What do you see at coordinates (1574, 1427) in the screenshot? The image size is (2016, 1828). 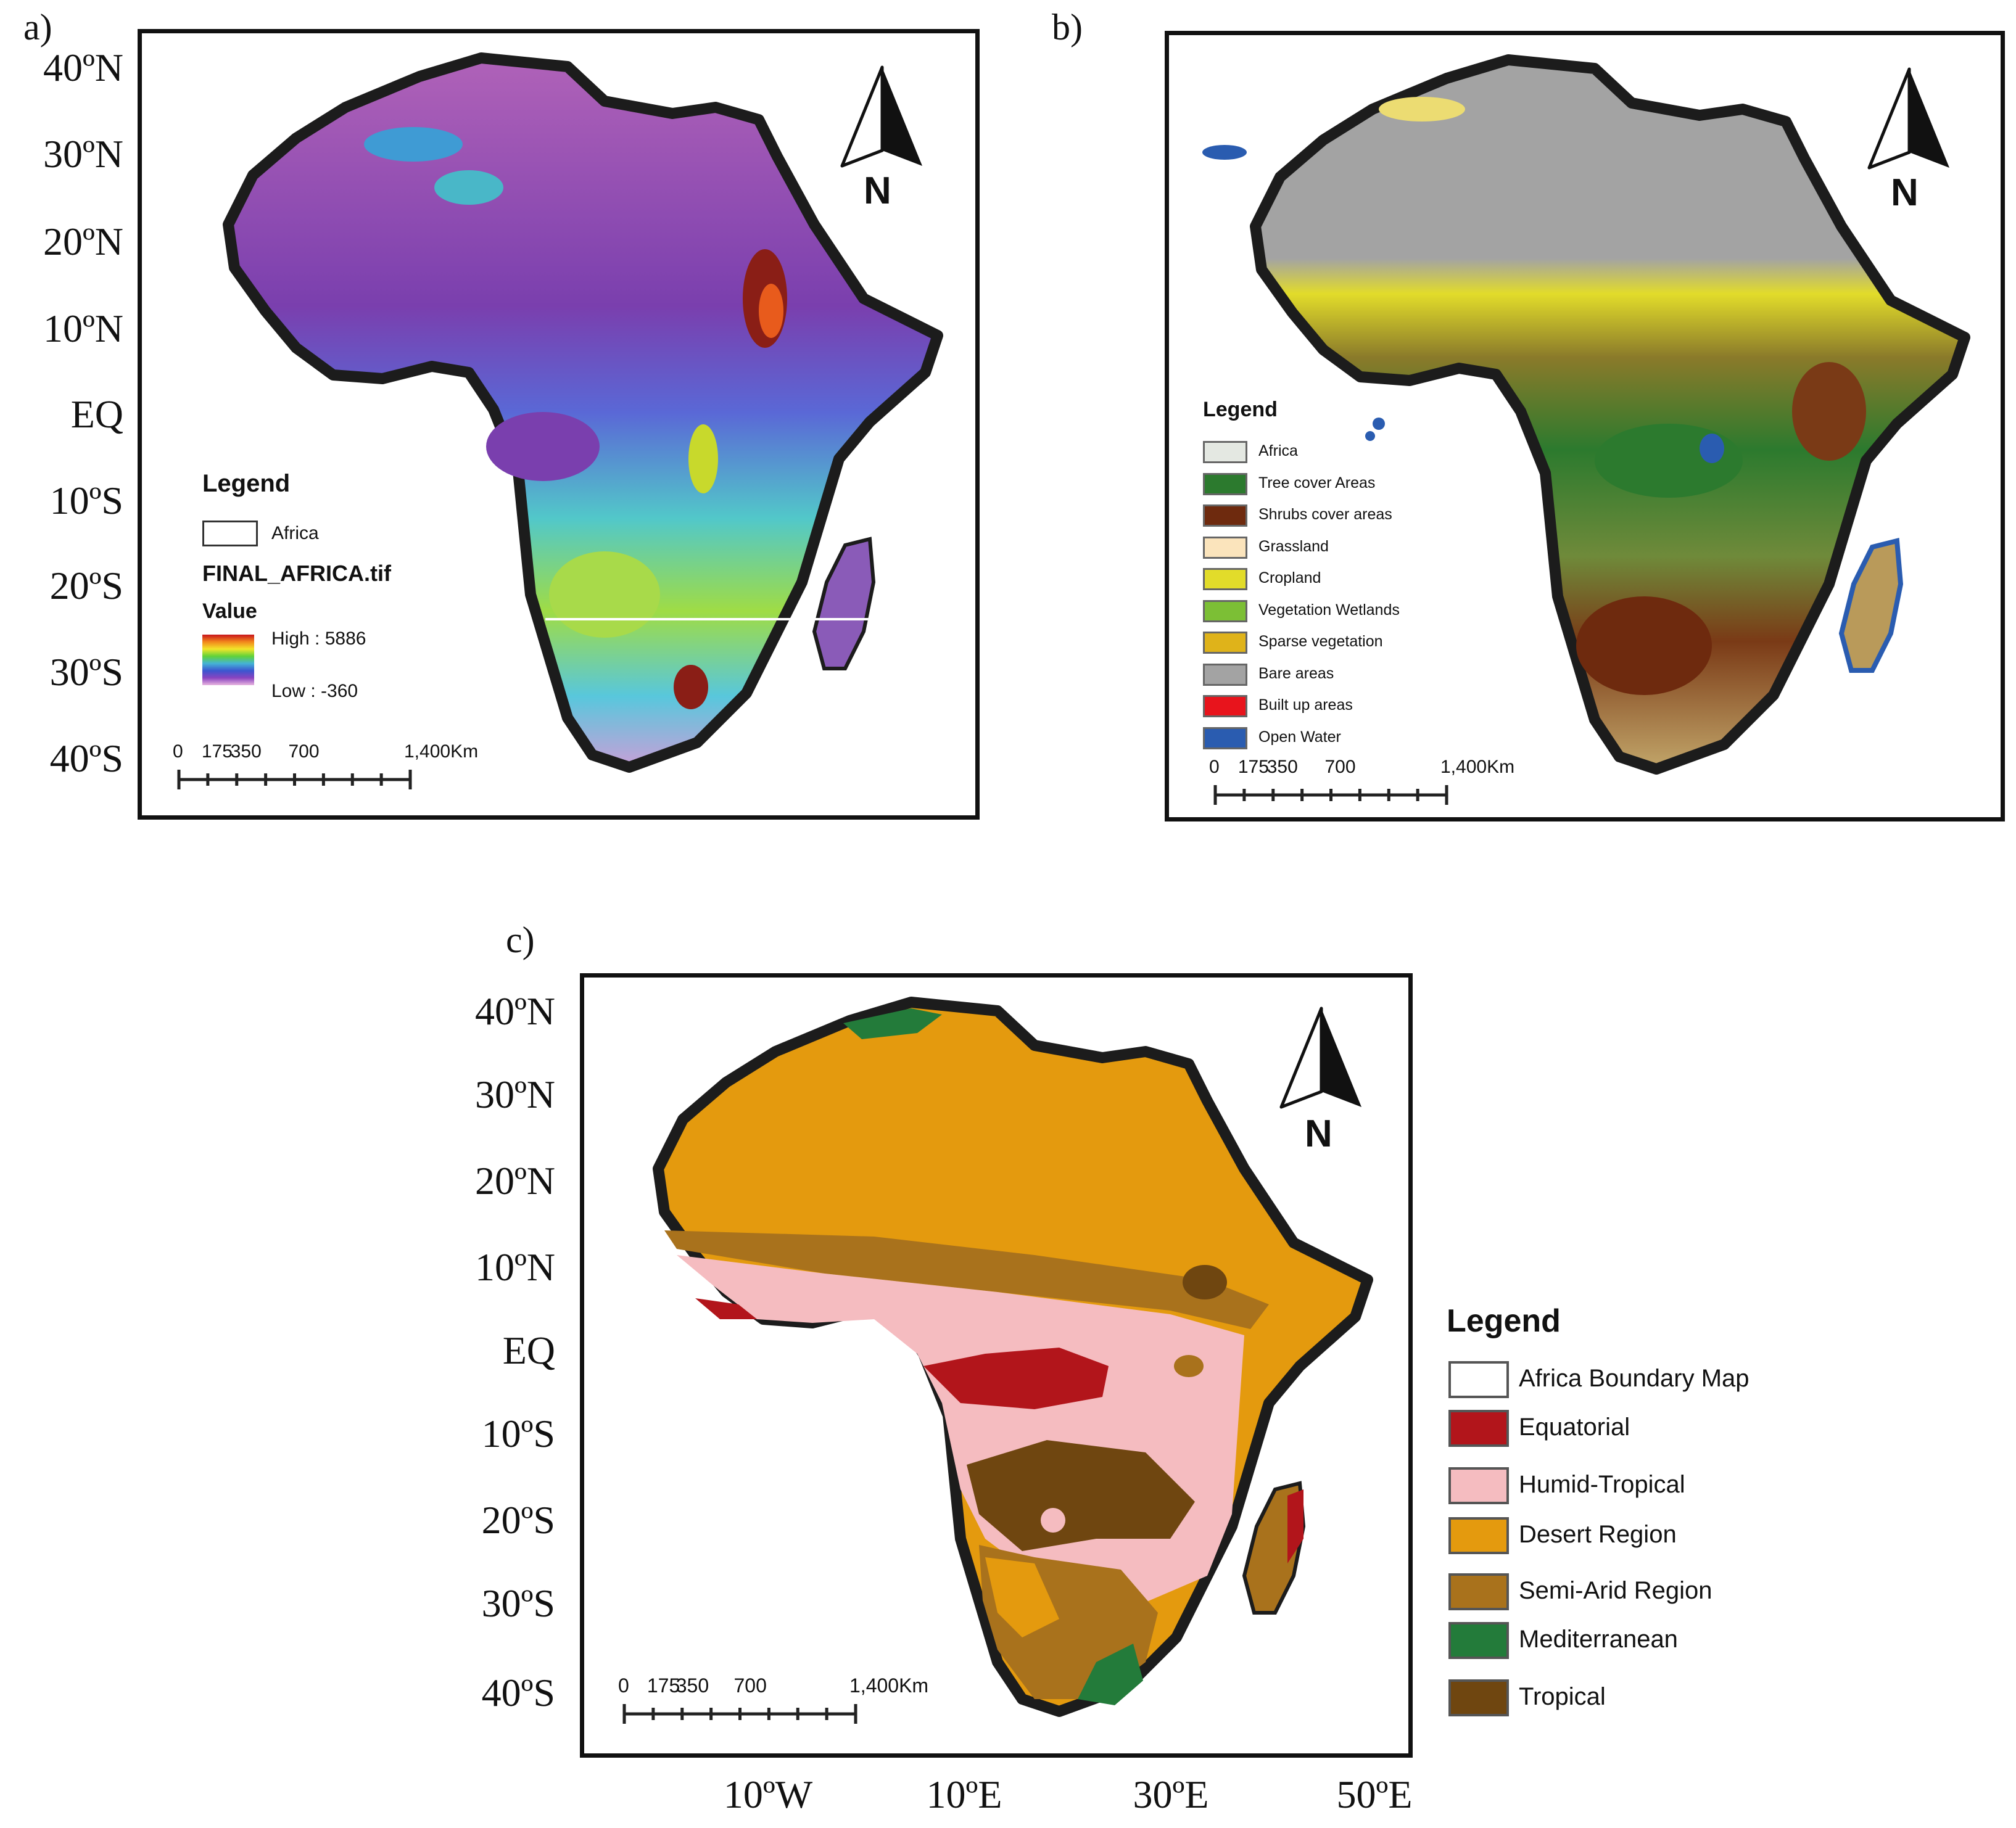 I see `legend-label: Equatorial` at bounding box center [1574, 1427].